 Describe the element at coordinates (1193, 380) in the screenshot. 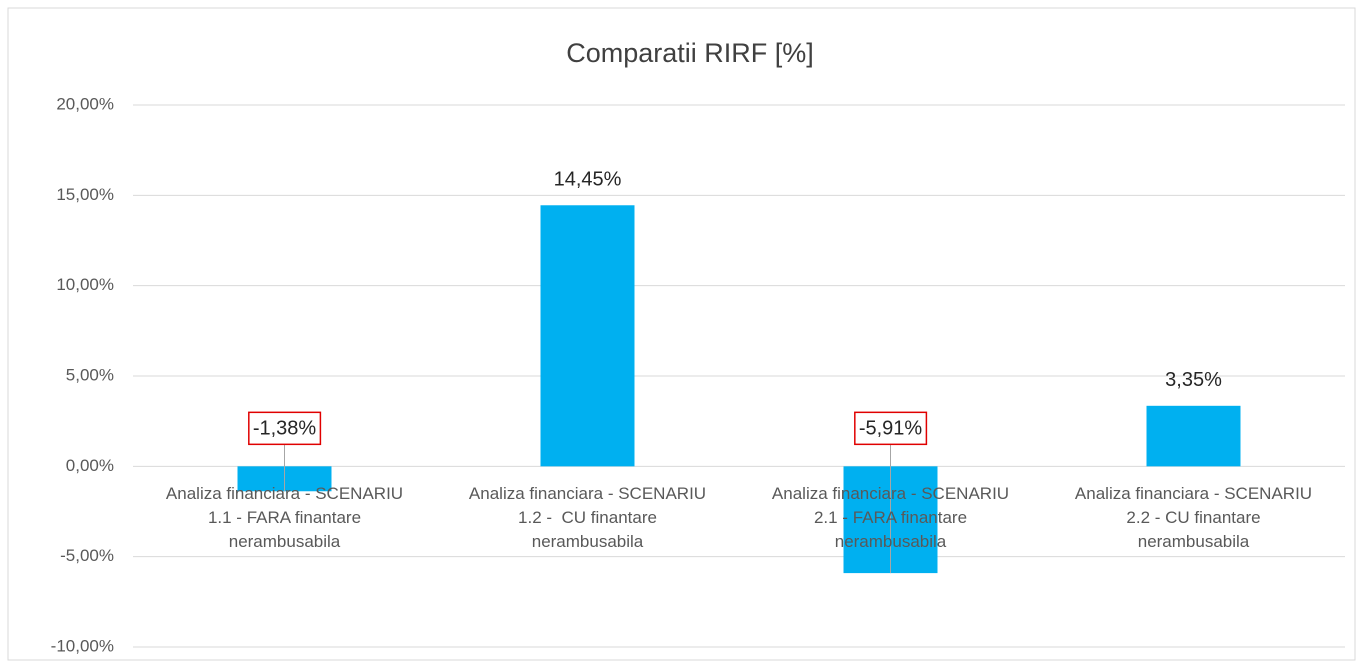

I see `data-label: 3,35%` at that location.